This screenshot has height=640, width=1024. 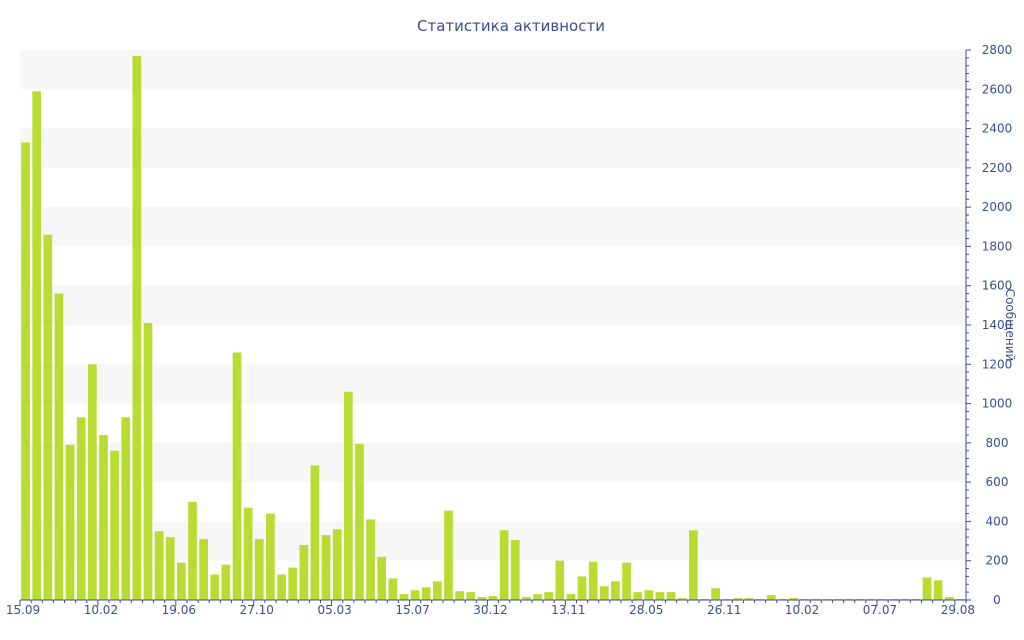 What do you see at coordinates (997, 89) in the screenshot?
I see `y-tick-label: 2600` at bounding box center [997, 89].